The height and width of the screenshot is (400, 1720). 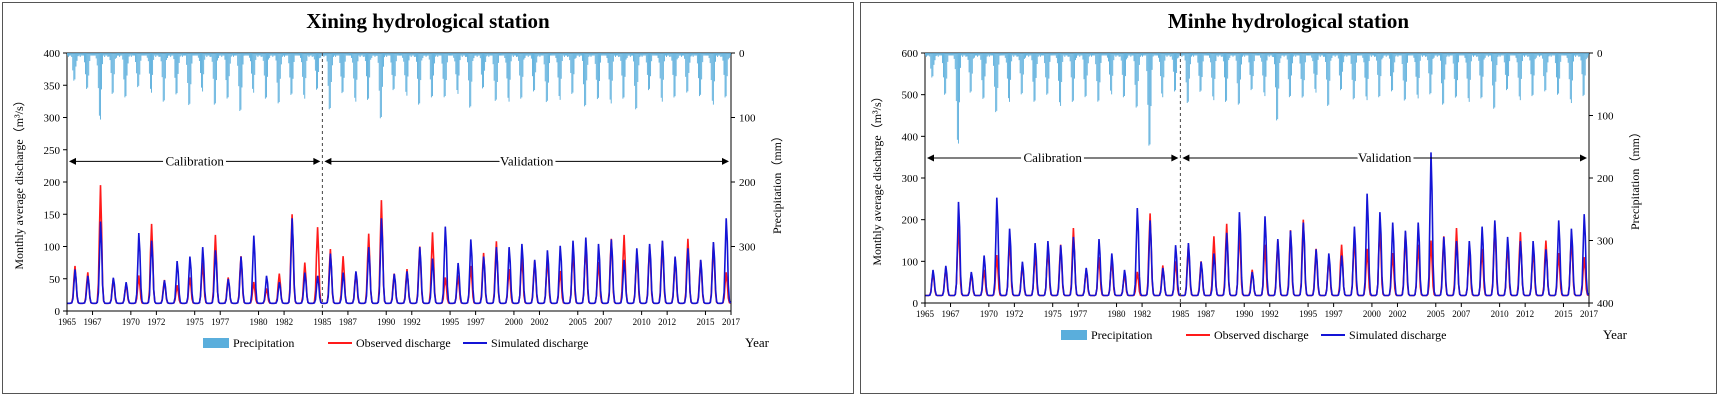 What do you see at coordinates (348, 322) in the screenshot?
I see `x-tick-label: 1987` at bounding box center [348, 322].